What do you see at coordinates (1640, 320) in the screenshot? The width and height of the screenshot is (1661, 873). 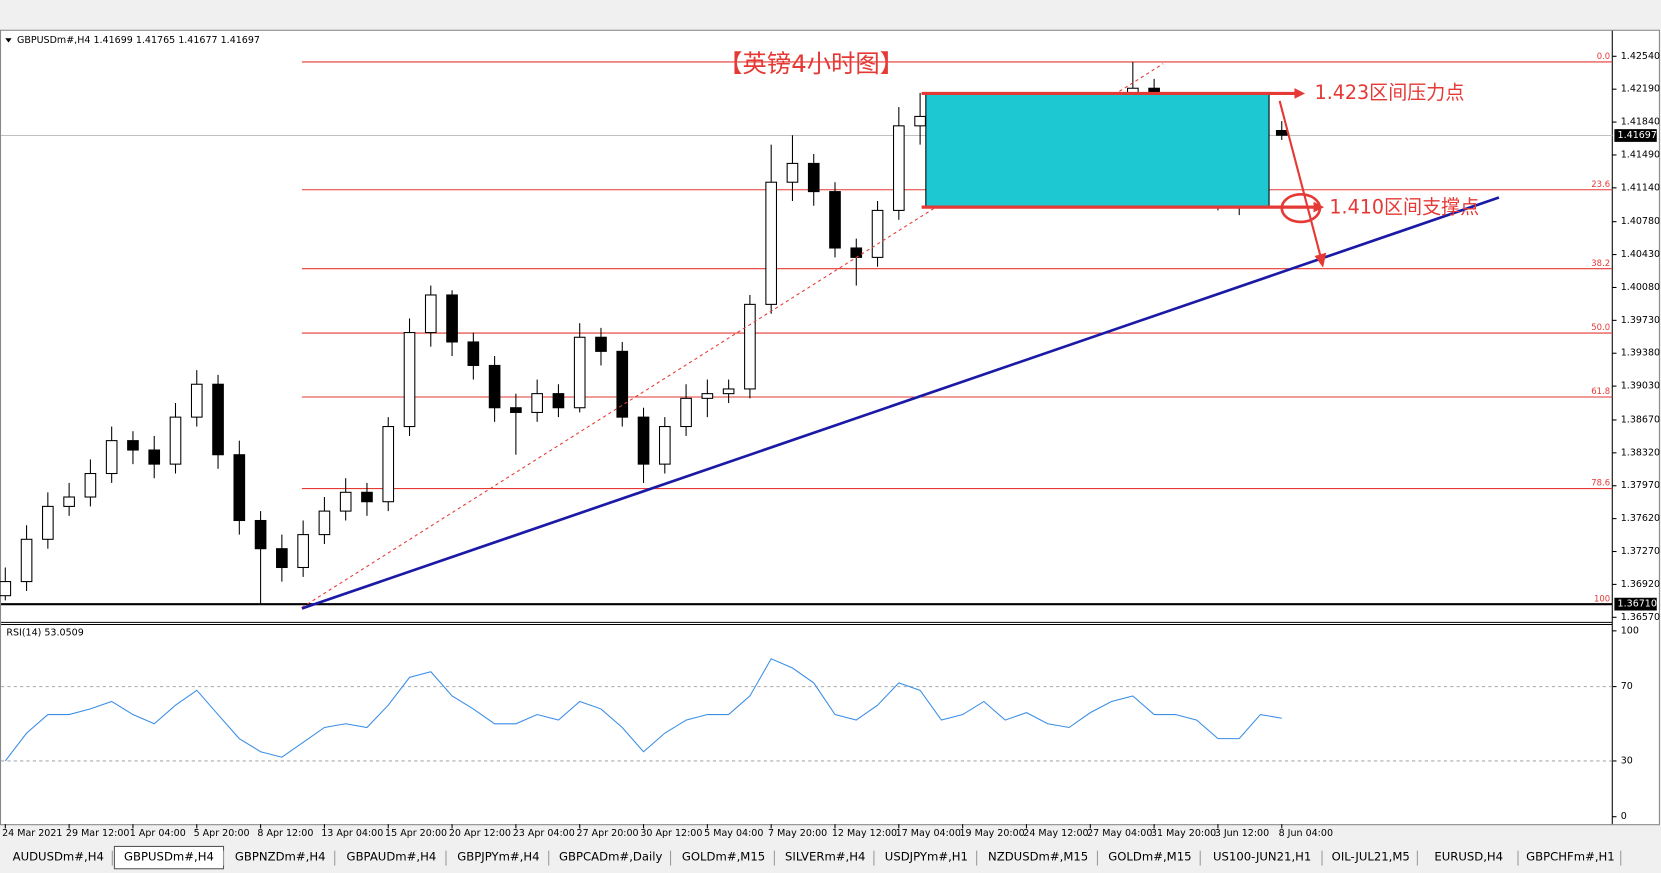 I see `y-tick-label: 1.39730` at bounding box center [1640, 320].